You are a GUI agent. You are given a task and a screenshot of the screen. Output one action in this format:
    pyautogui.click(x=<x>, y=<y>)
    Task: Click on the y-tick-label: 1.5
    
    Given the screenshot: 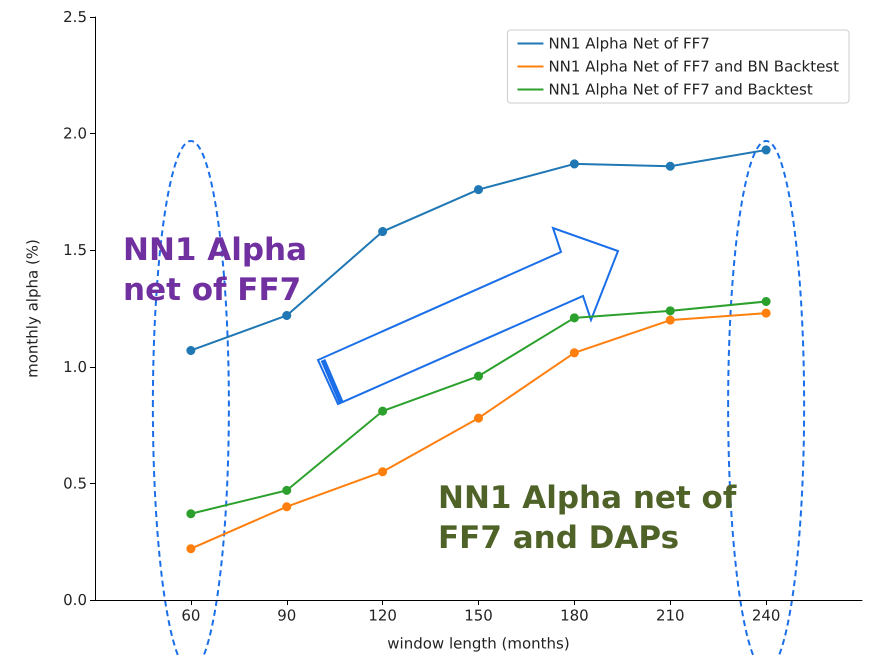 What is the action you would take?
    pyautogui.click(x=75, y=250)
    